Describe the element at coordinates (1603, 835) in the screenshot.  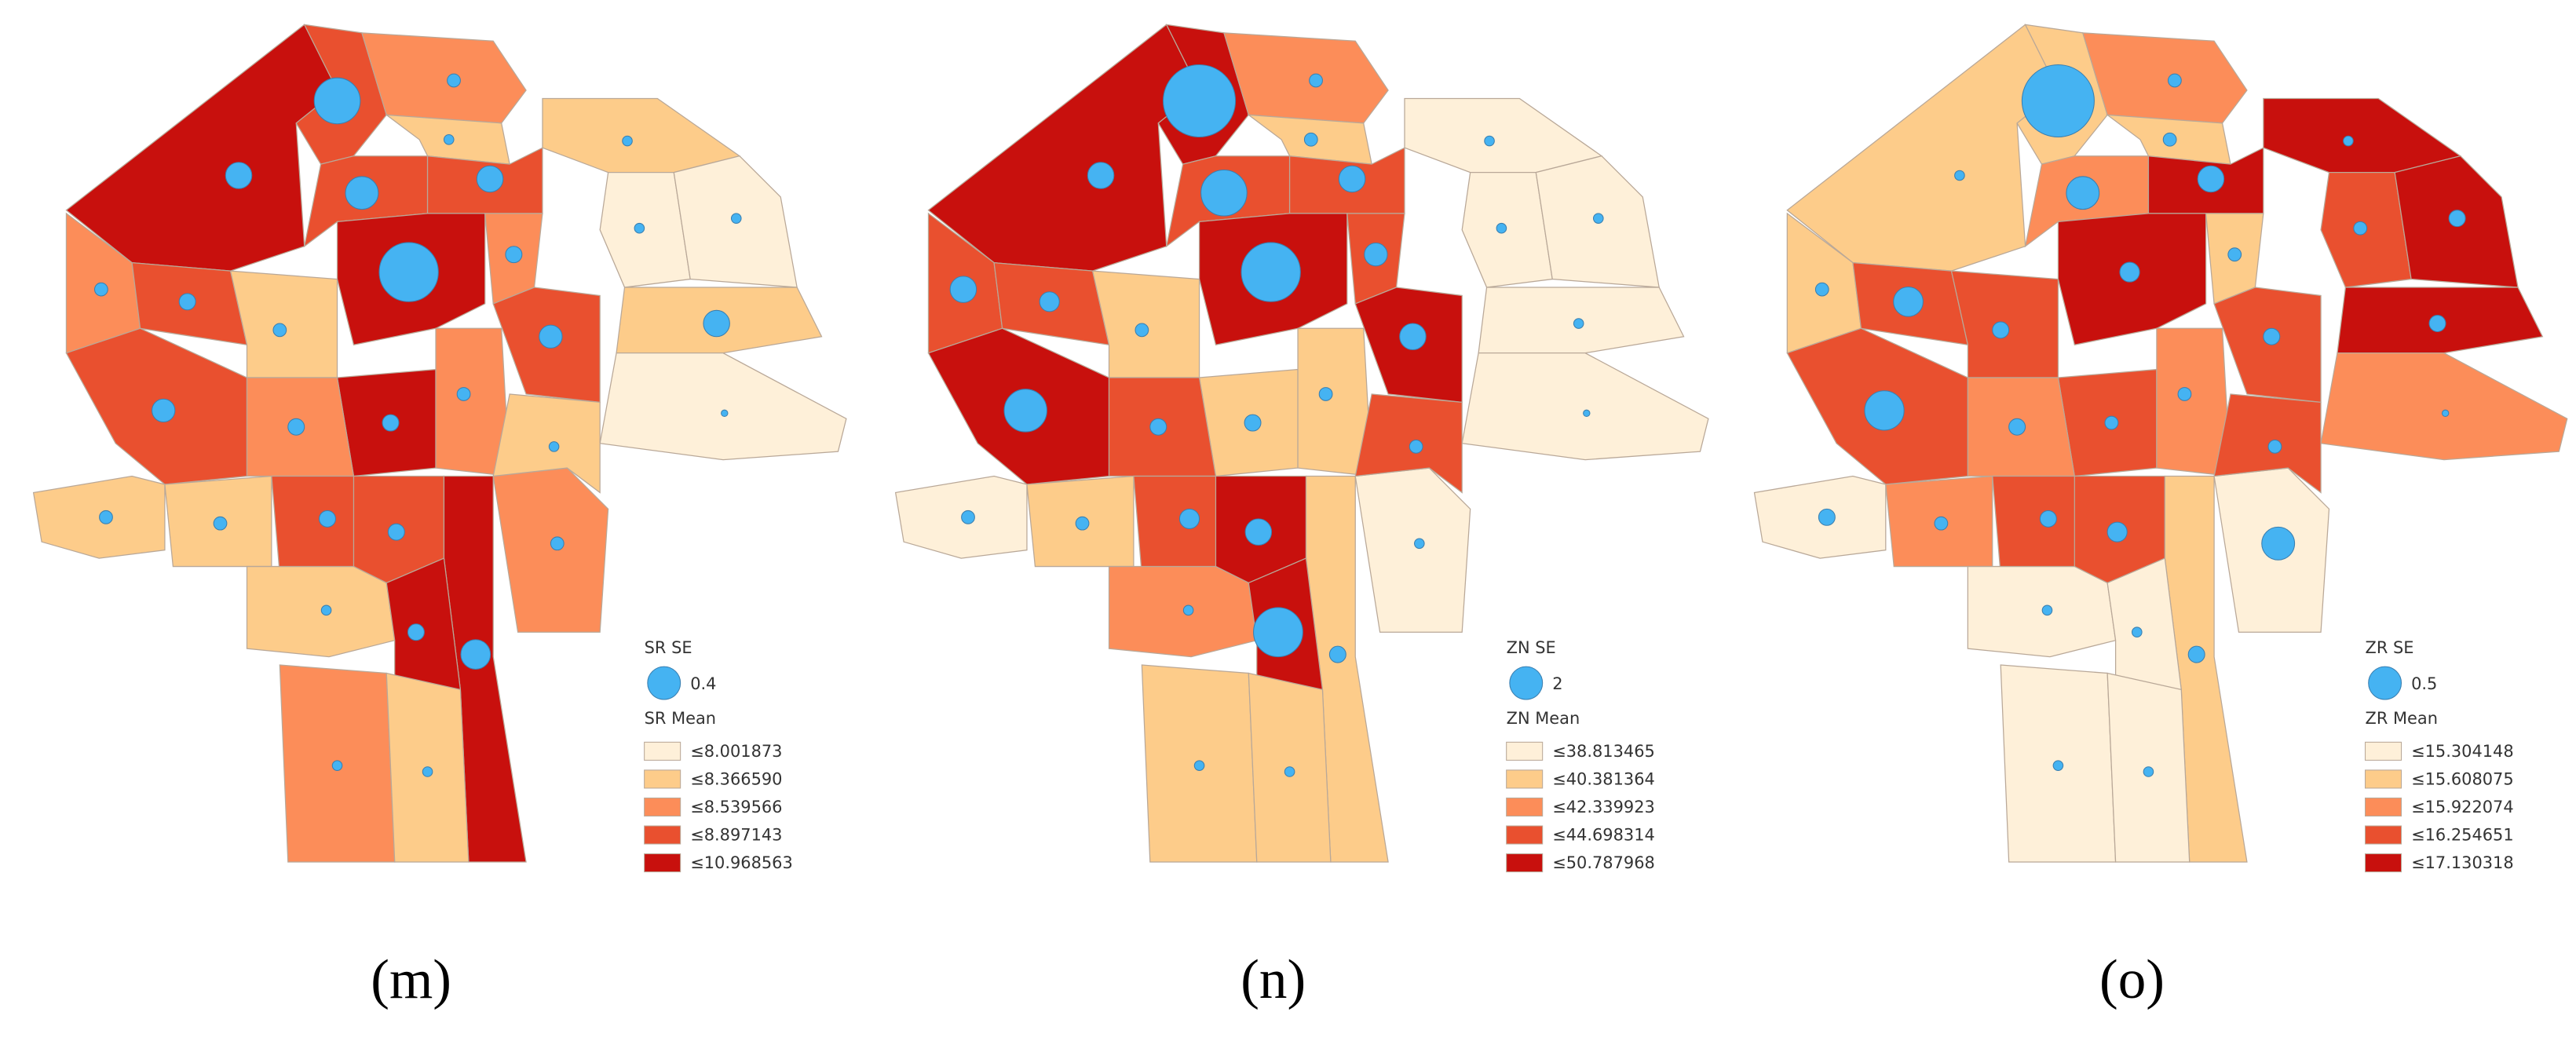
I see `legend-class-label: ≤44.698314` at that location.